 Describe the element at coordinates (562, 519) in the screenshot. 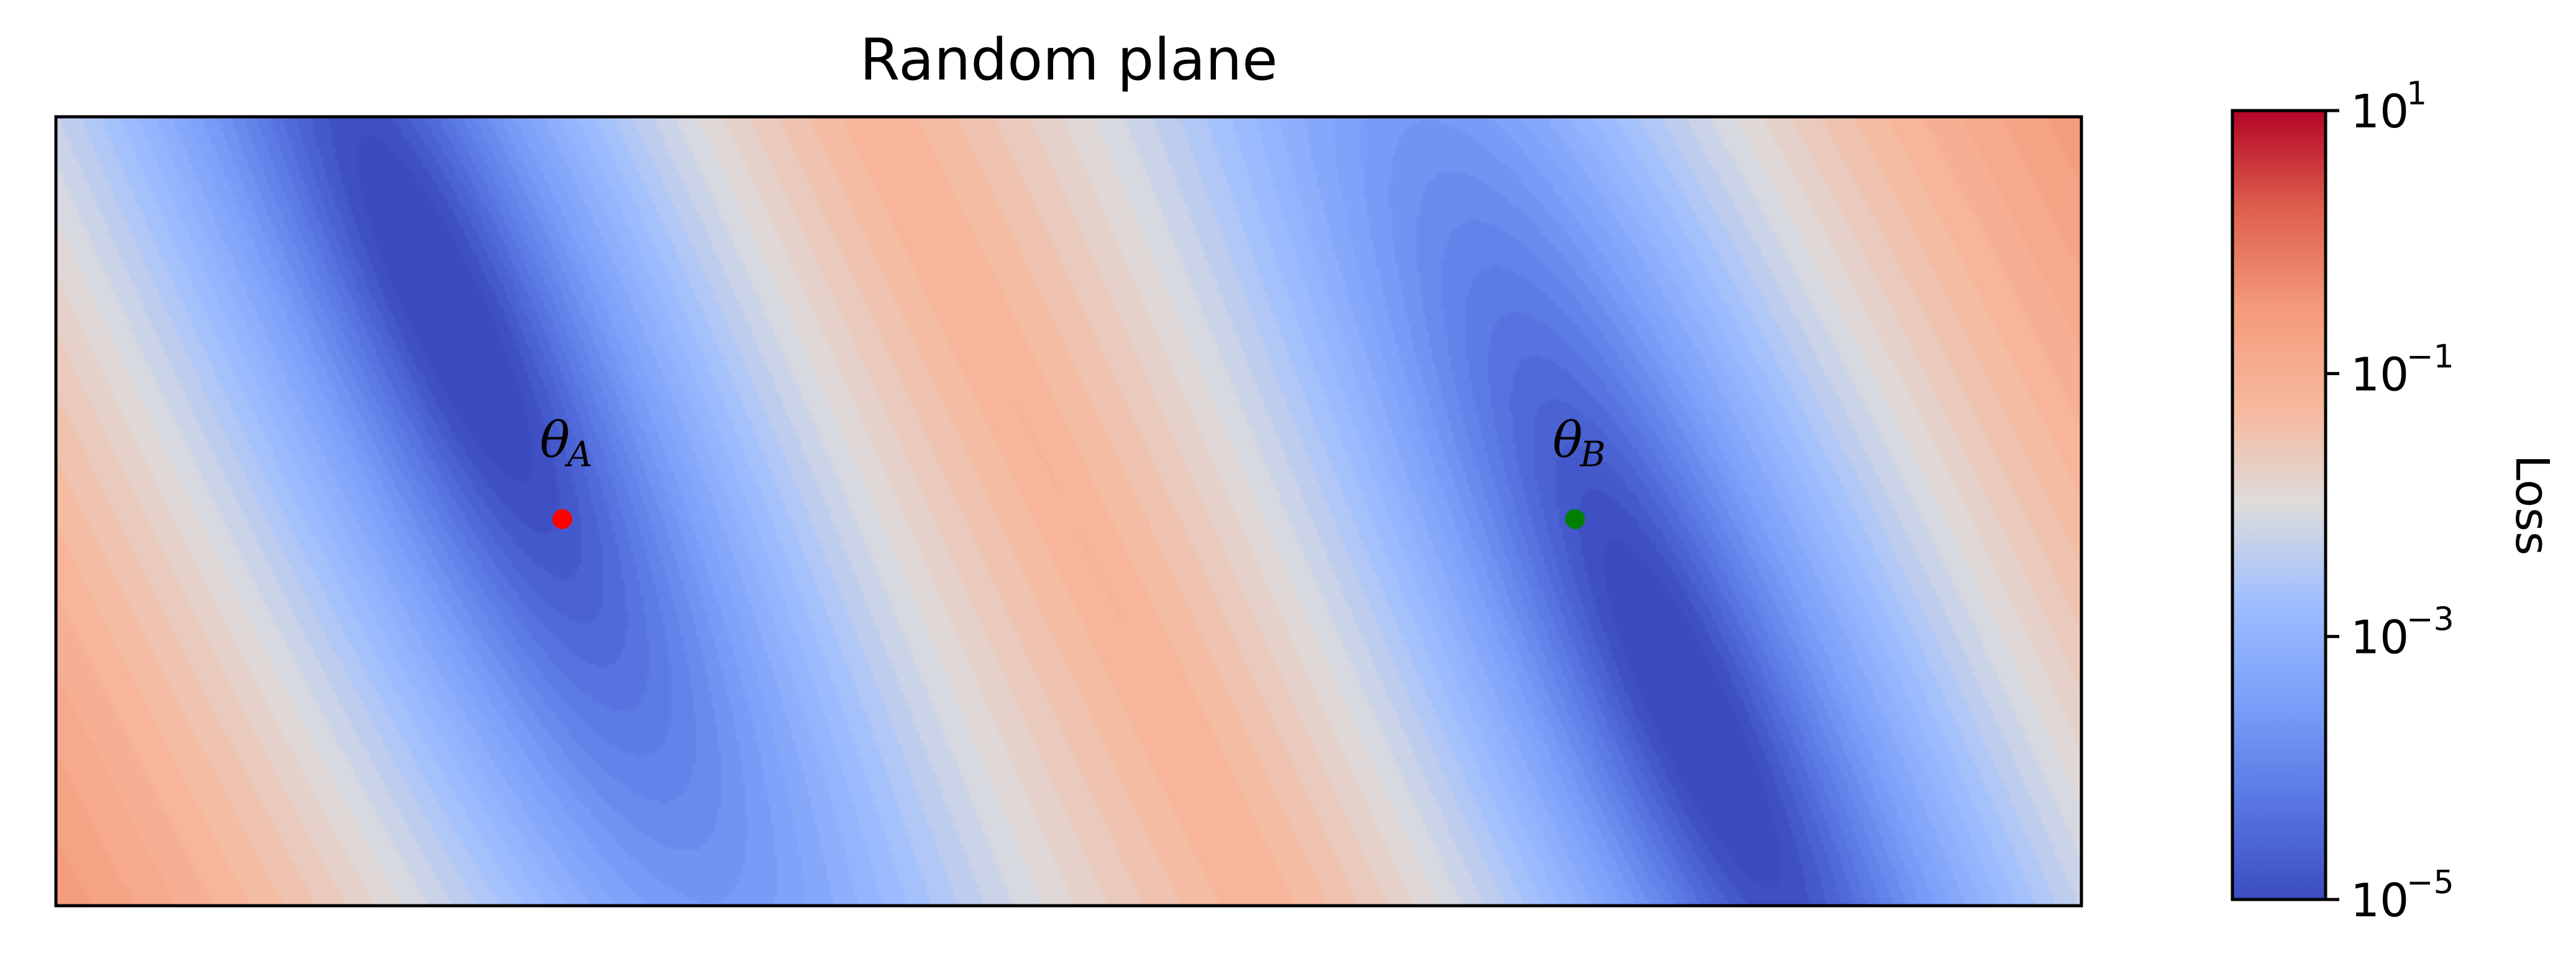

I see `point-marker-a` at that location.